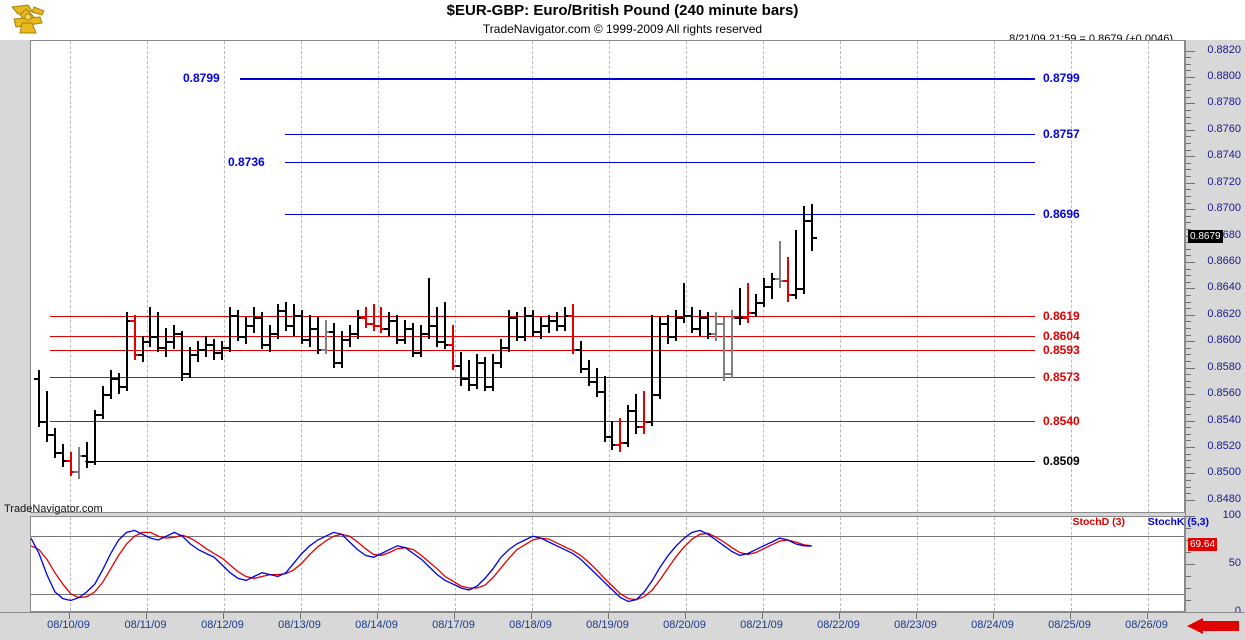 The height and width of the screenshot is (640, 1245). I want to click on indicator-threshold-line, so click(607, 537).